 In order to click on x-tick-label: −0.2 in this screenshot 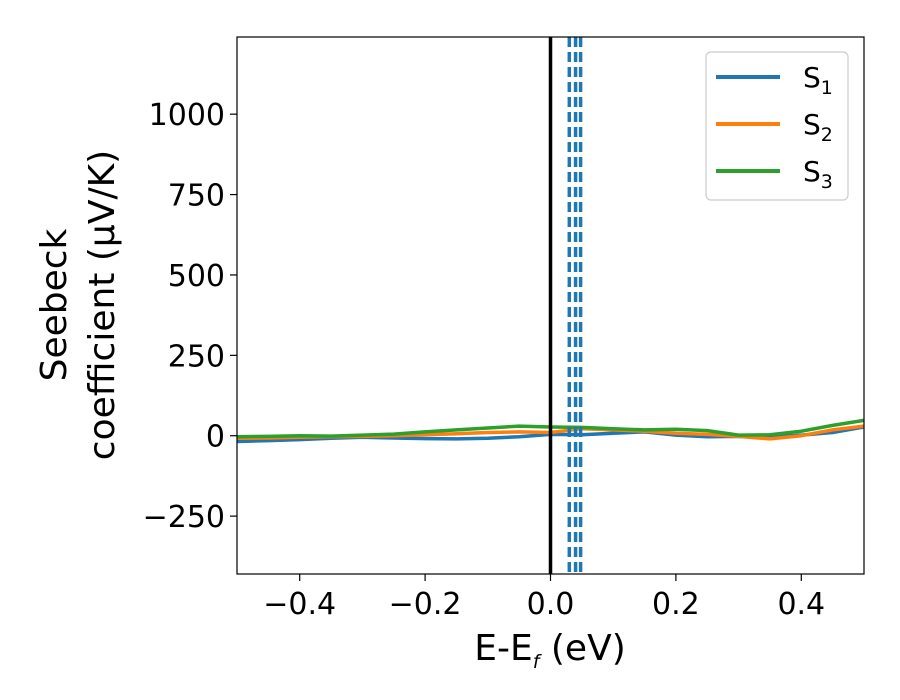, I will do `click(425, 604)`.